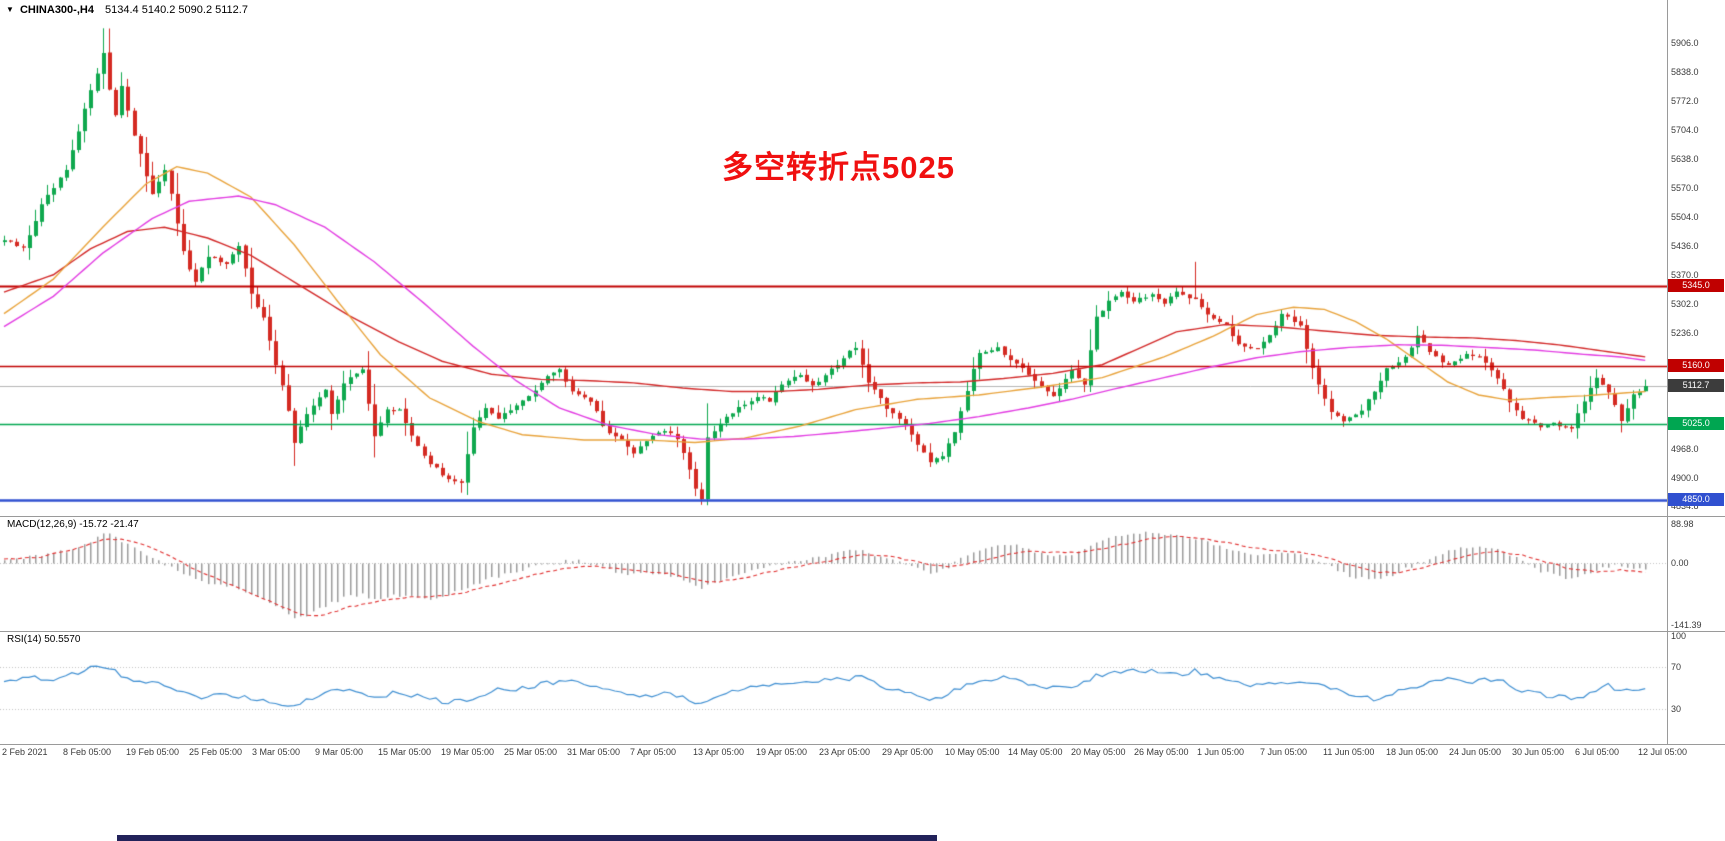 The width and height of the screenshot is (1725, 841). Describe the element at coordinates (1349, 752) in the screenshot. I see `x-axis-label: 11 Jun 05:00` at that location.